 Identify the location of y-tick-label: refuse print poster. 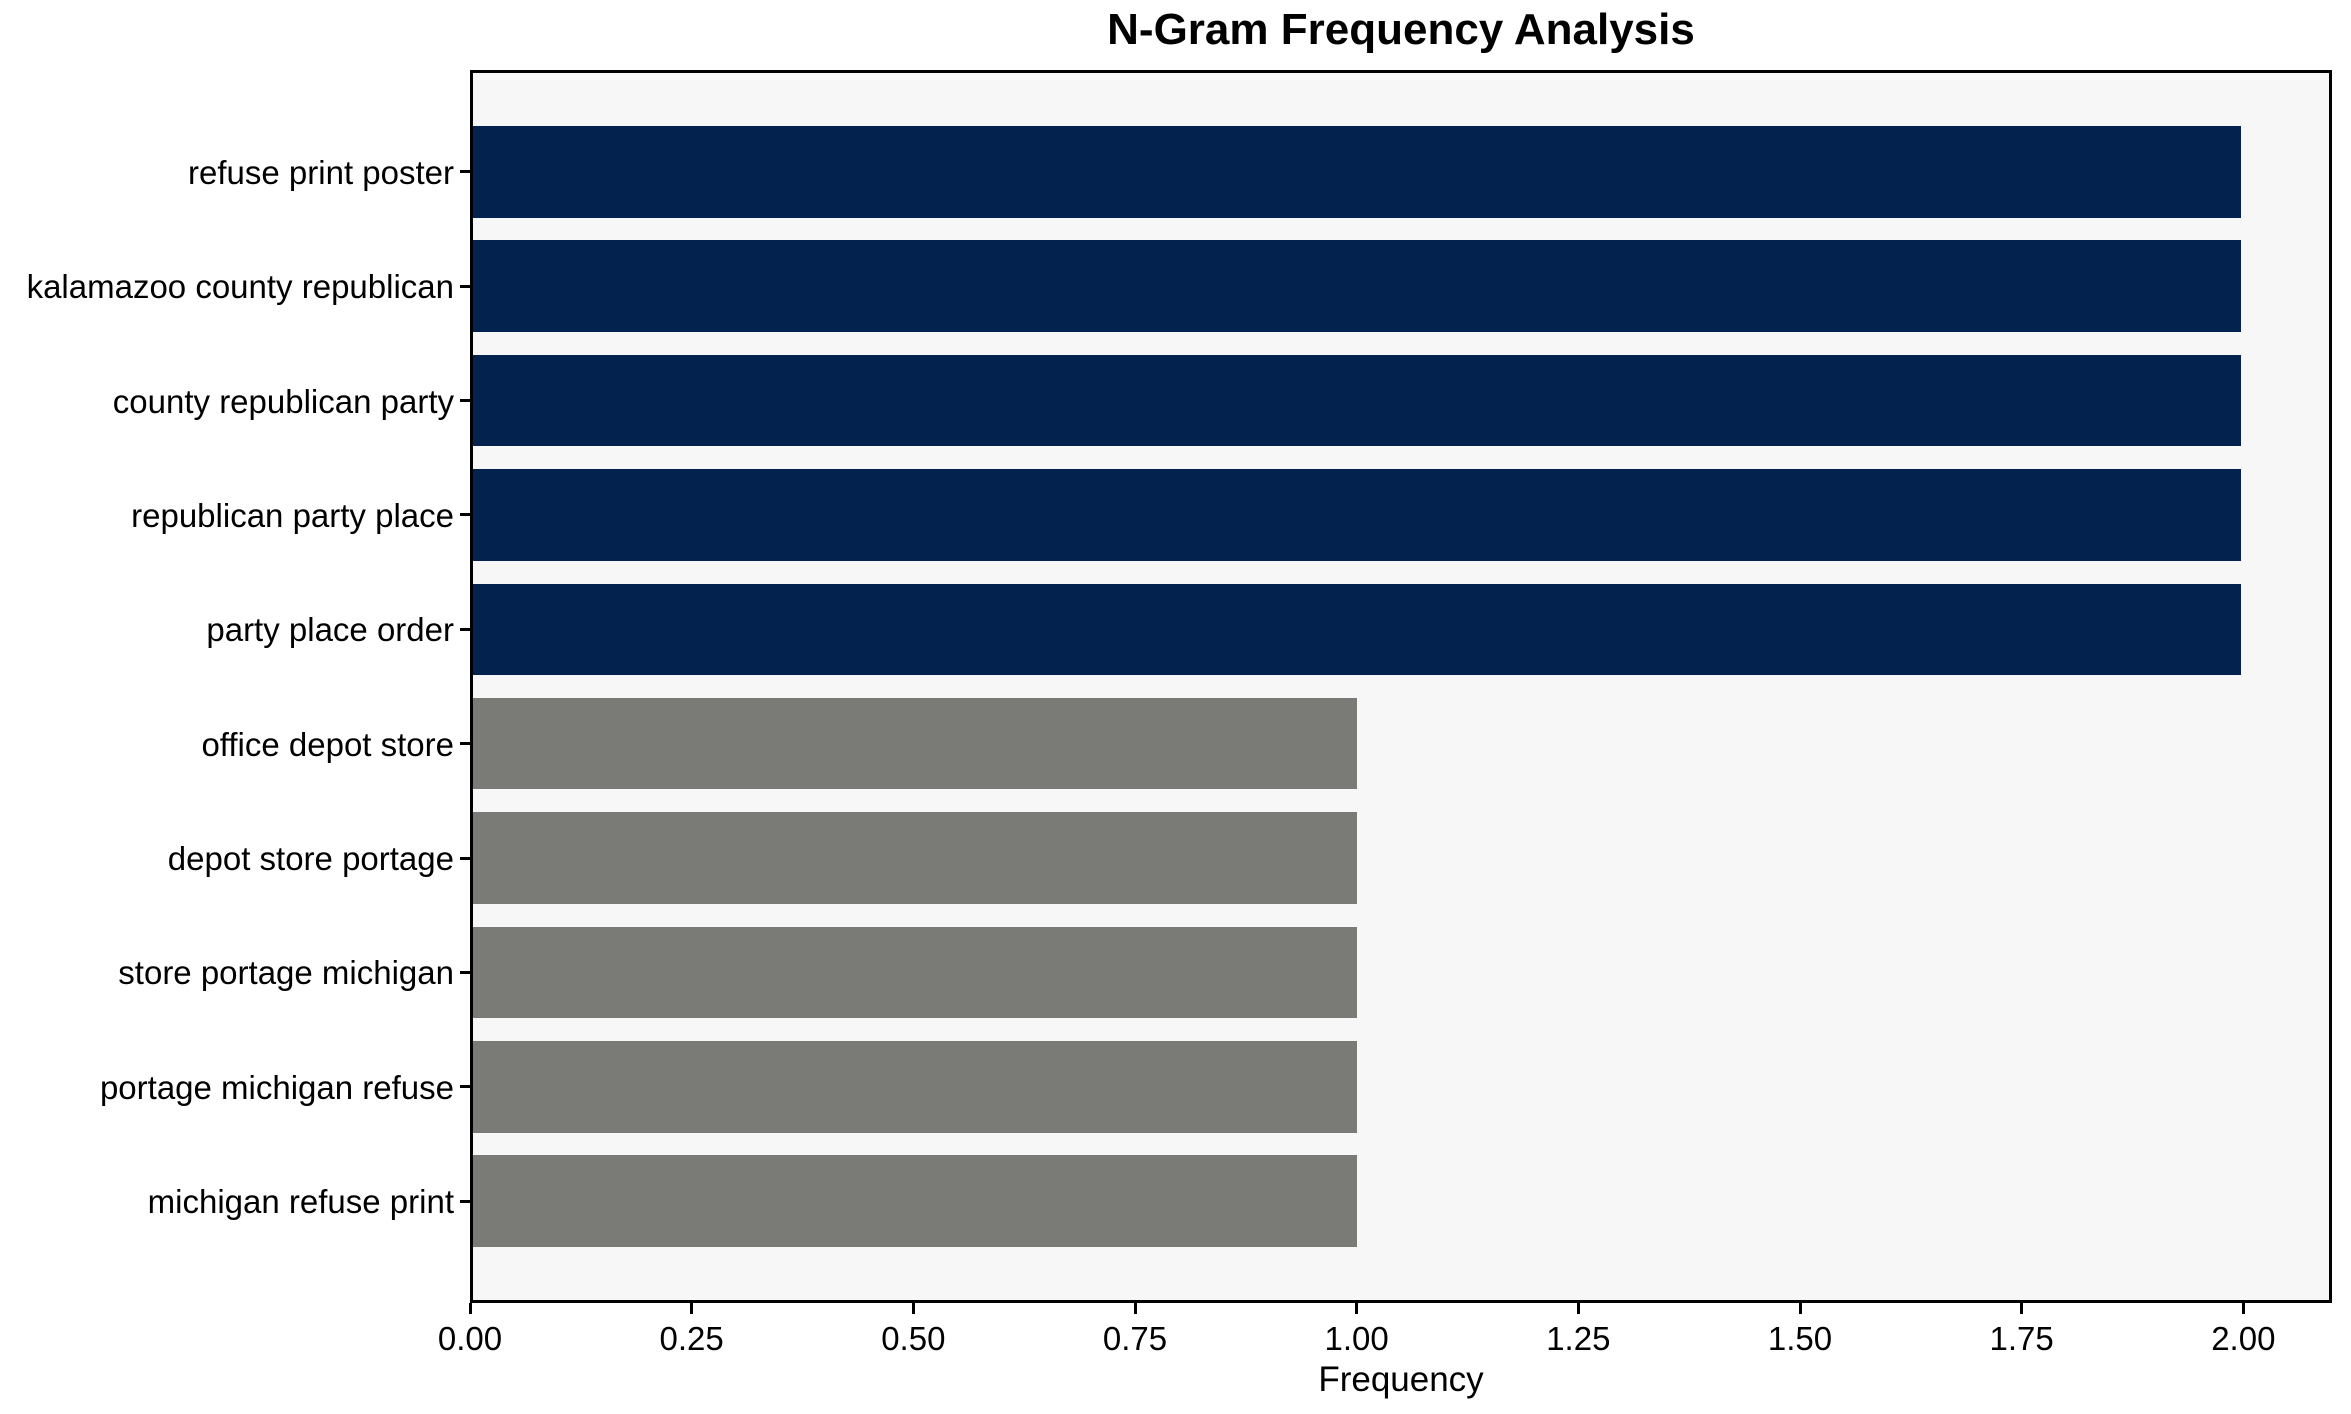
(321, 172).